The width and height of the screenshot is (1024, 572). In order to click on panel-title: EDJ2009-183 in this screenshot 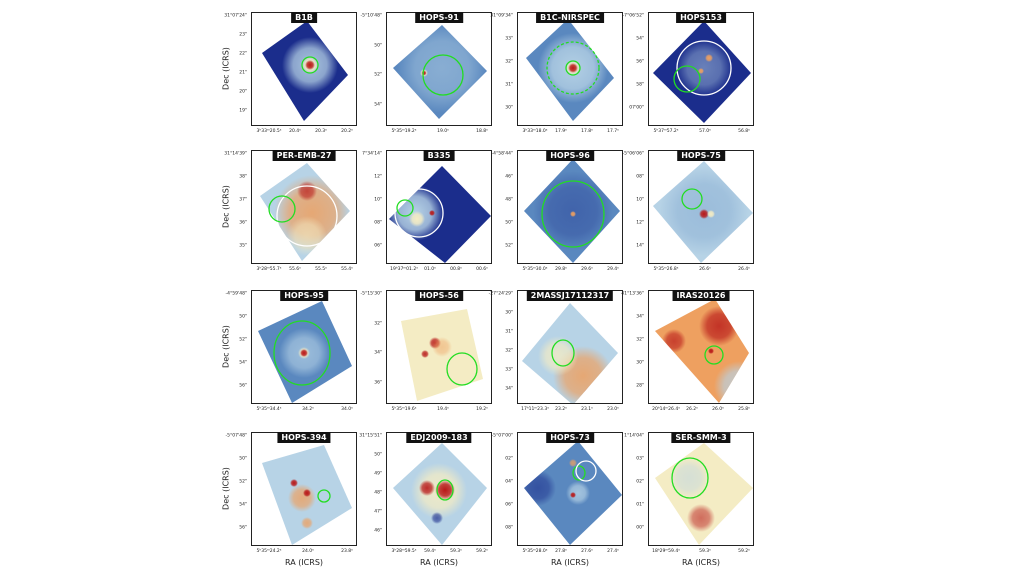, I will do `click(439, 437)`.